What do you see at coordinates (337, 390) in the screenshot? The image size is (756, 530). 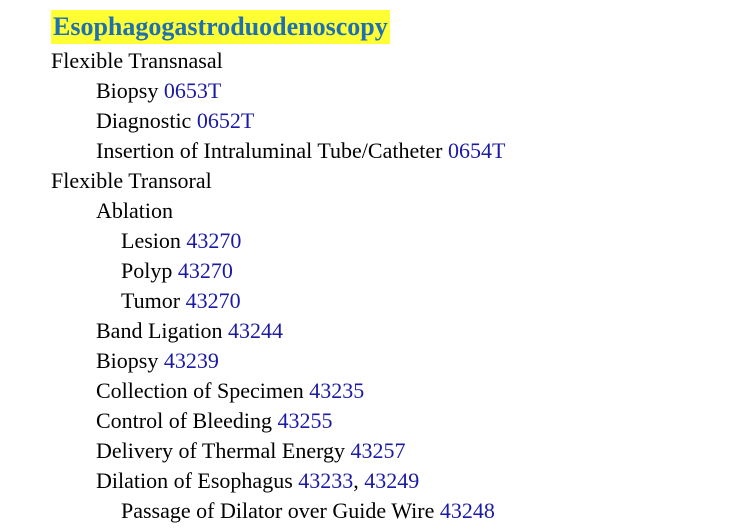 I see `code-link: 43235` at bounding box center [337, 390].